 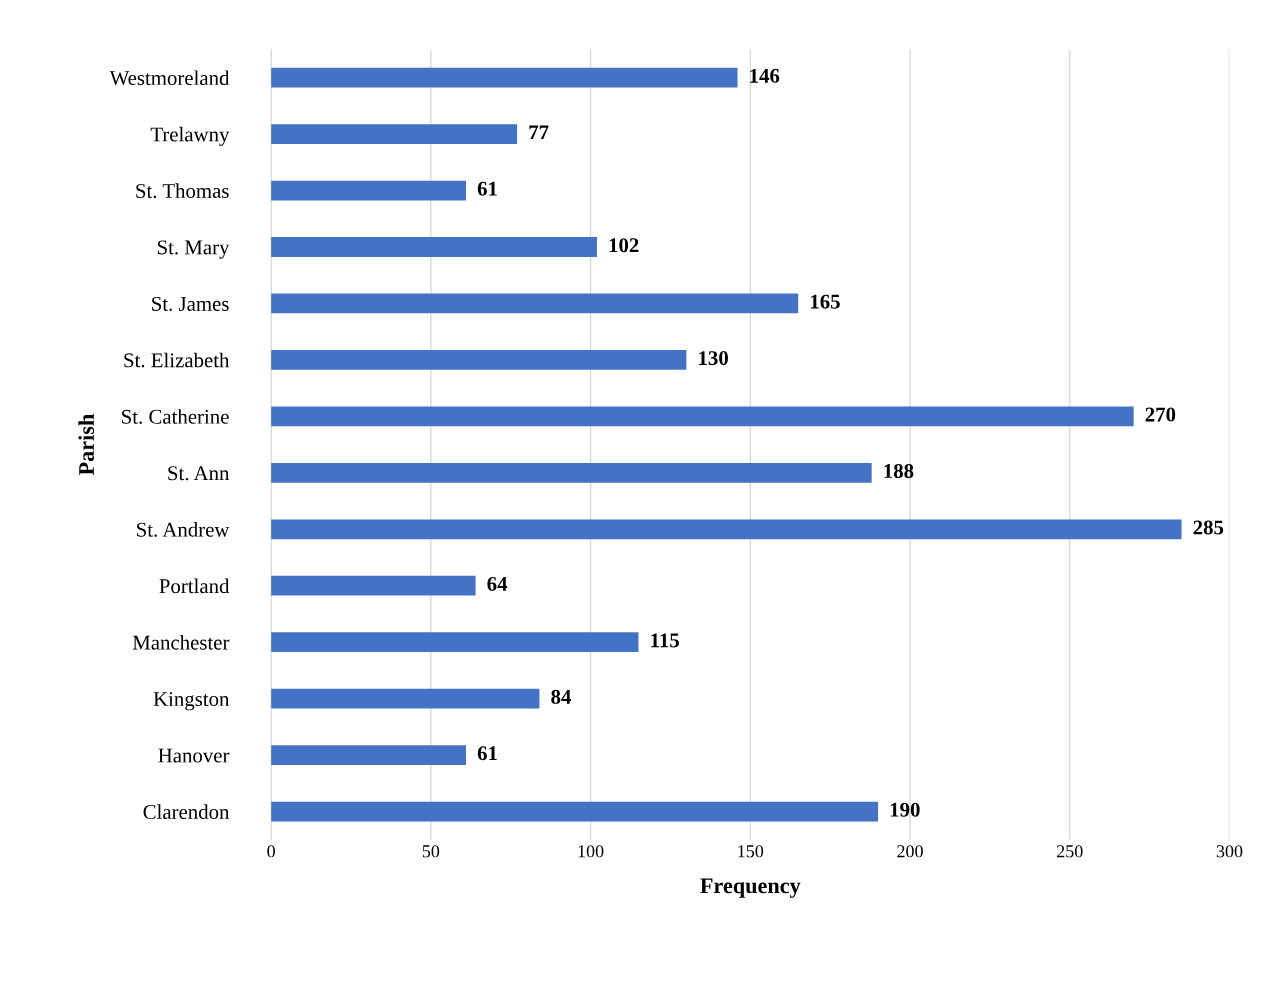 What do you see at coordinates (1070, 851) in the screenshot?
I see `x-tick-label: 250` at bounding box center [1070, 851].